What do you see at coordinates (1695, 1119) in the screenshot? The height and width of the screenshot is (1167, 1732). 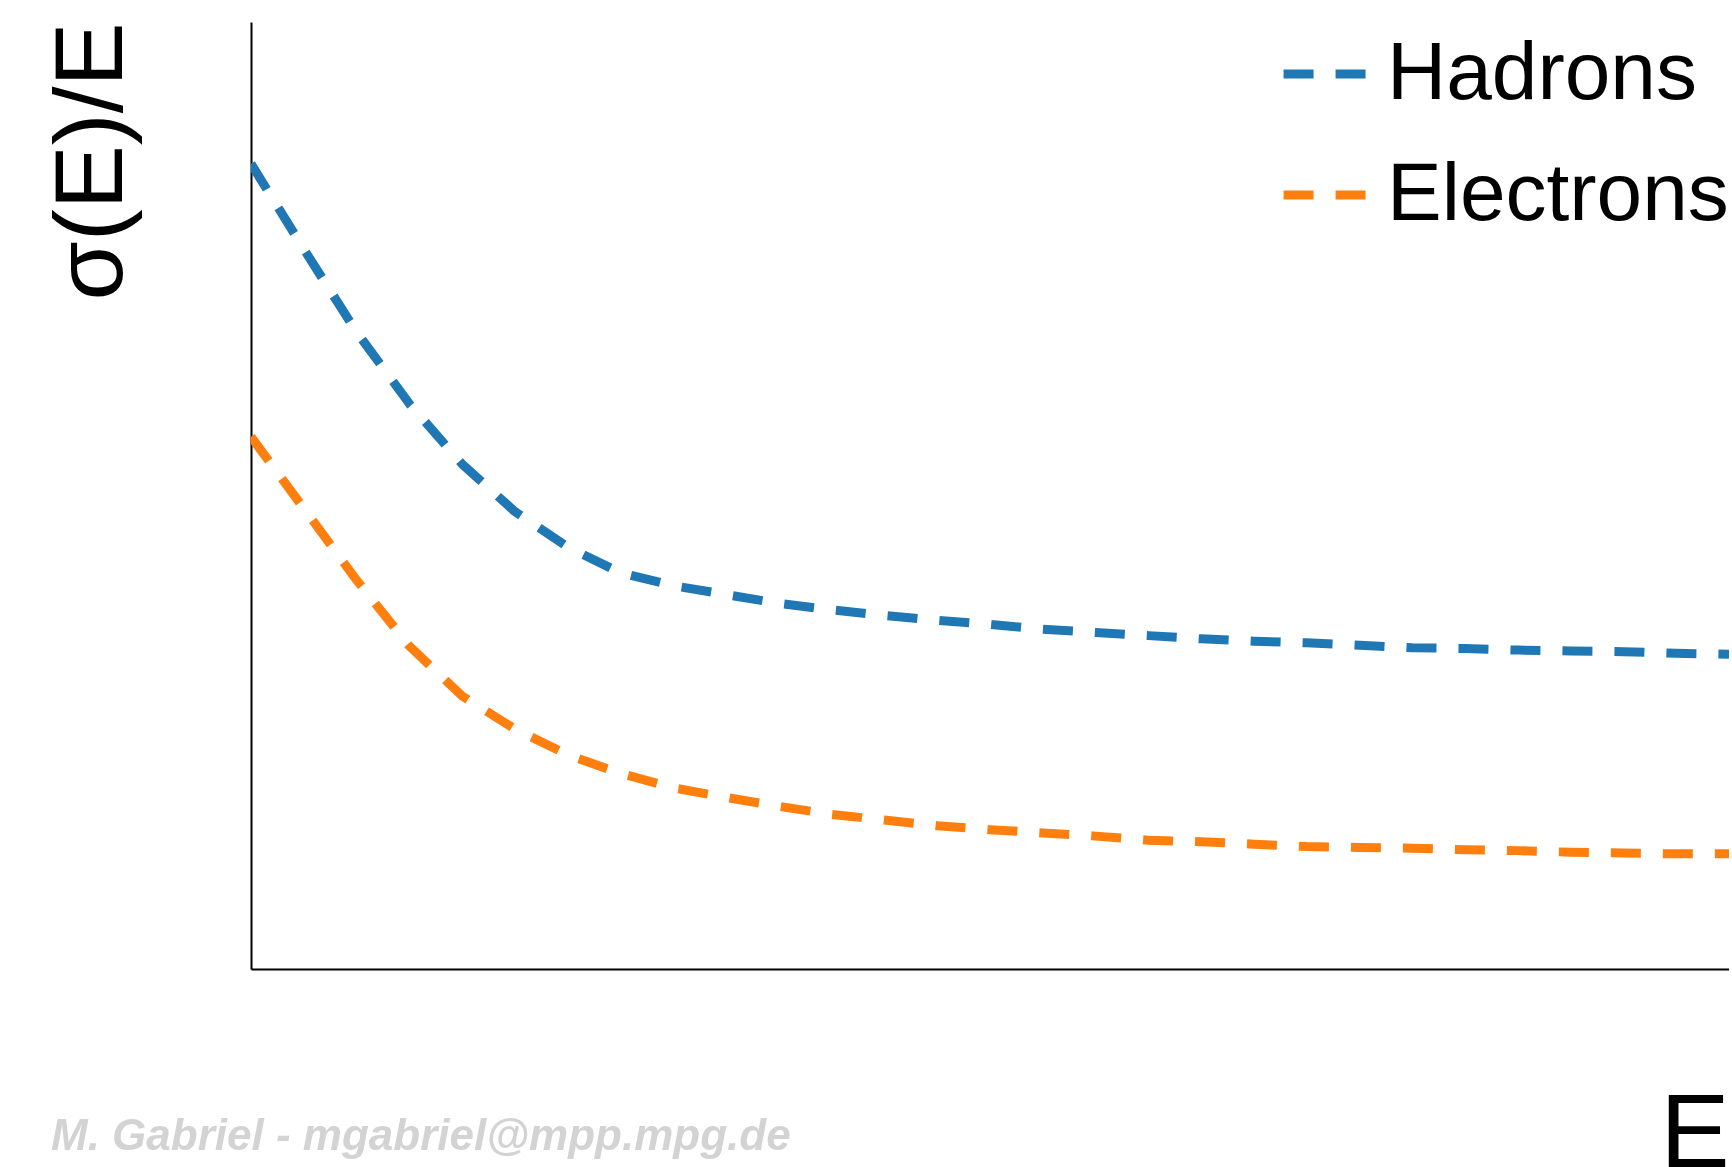 I see `x-axis-title: E` at bounding box center [1695, 1119].